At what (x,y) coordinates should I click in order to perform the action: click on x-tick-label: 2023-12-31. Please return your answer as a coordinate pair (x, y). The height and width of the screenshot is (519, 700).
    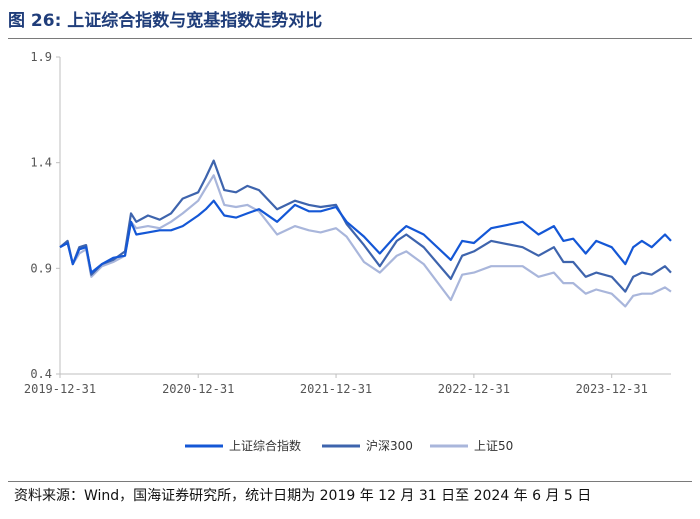
    Looking at the image, I should click on (612, 389).